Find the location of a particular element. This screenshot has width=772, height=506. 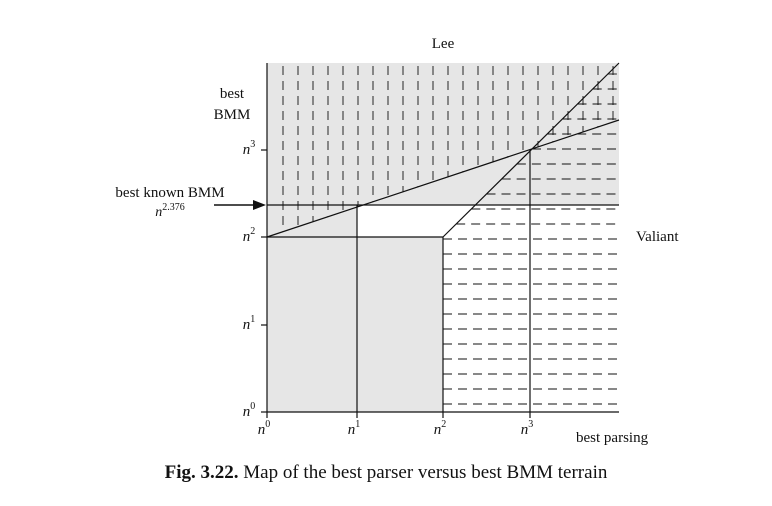

lee-label: Lee is located at coordinates (443, 44).